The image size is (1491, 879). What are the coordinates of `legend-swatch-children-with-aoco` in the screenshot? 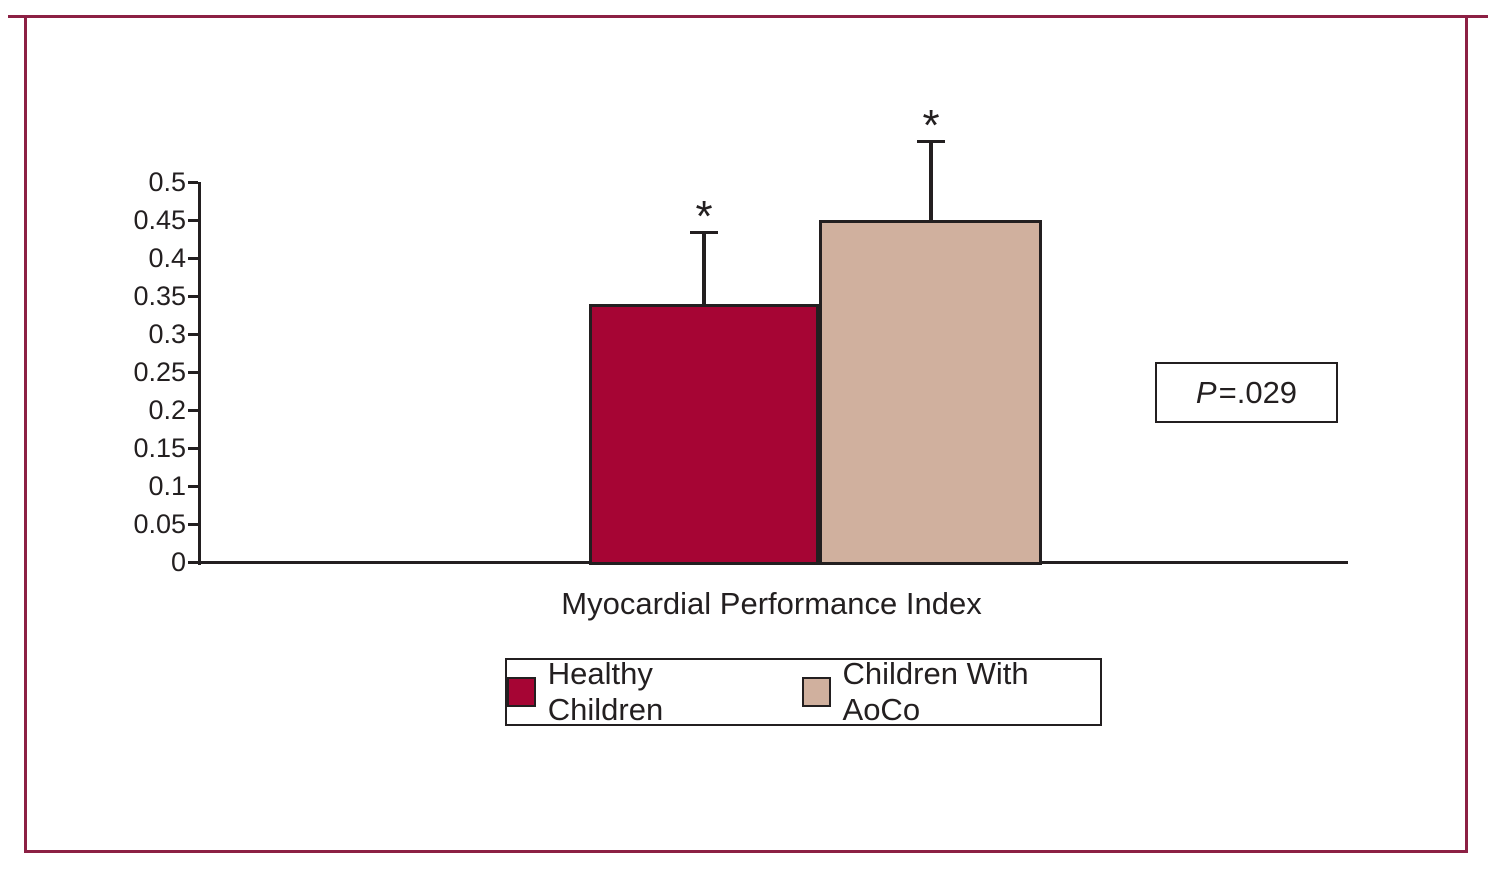 It's located at (816, 692).